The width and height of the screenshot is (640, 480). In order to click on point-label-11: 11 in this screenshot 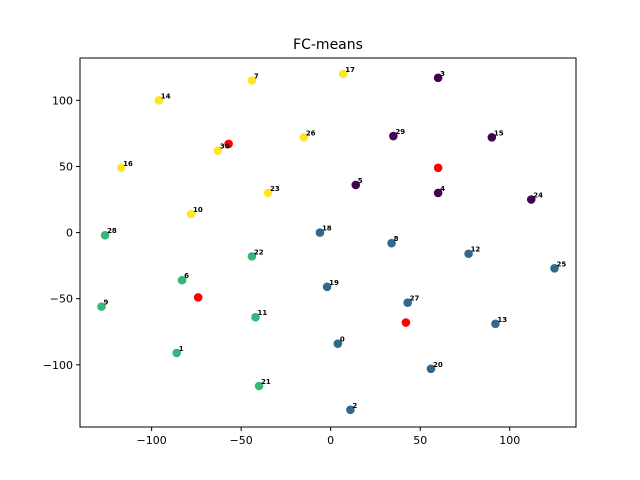, I will do `click(262, 313)`.